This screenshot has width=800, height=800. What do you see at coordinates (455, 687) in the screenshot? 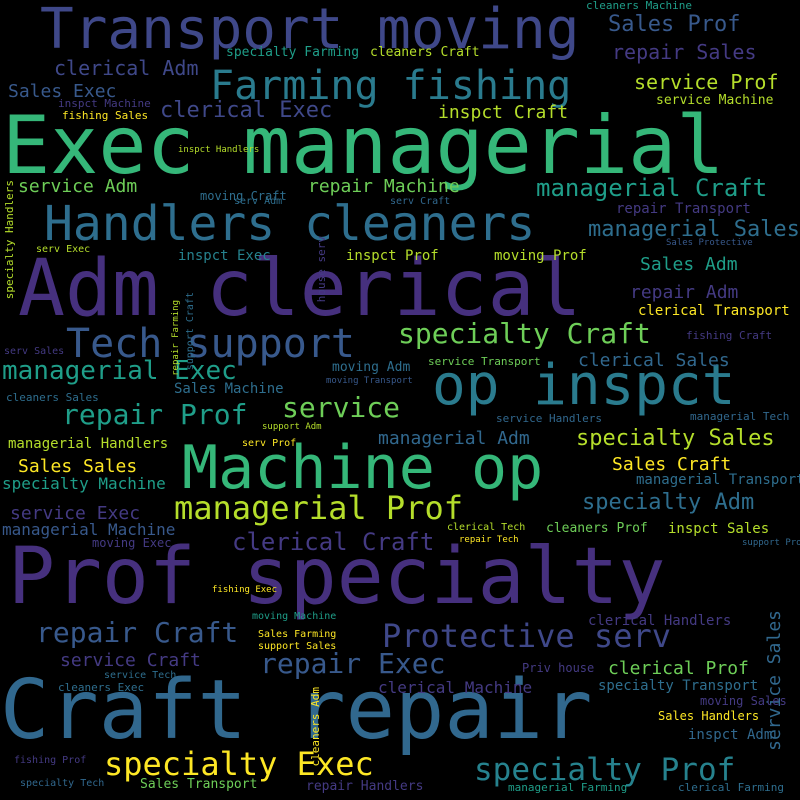
I see `cloud-word-clerical-machine: clerical Machine` at bounding box center [455, 687].